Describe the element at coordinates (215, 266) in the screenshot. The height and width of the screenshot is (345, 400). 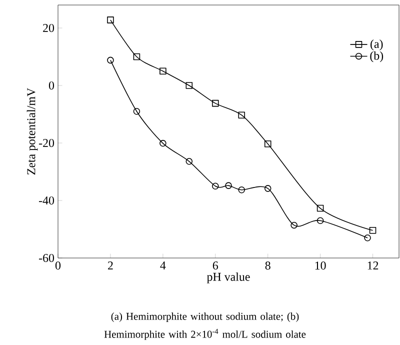
I see `x-tick-label: 6` at that location.